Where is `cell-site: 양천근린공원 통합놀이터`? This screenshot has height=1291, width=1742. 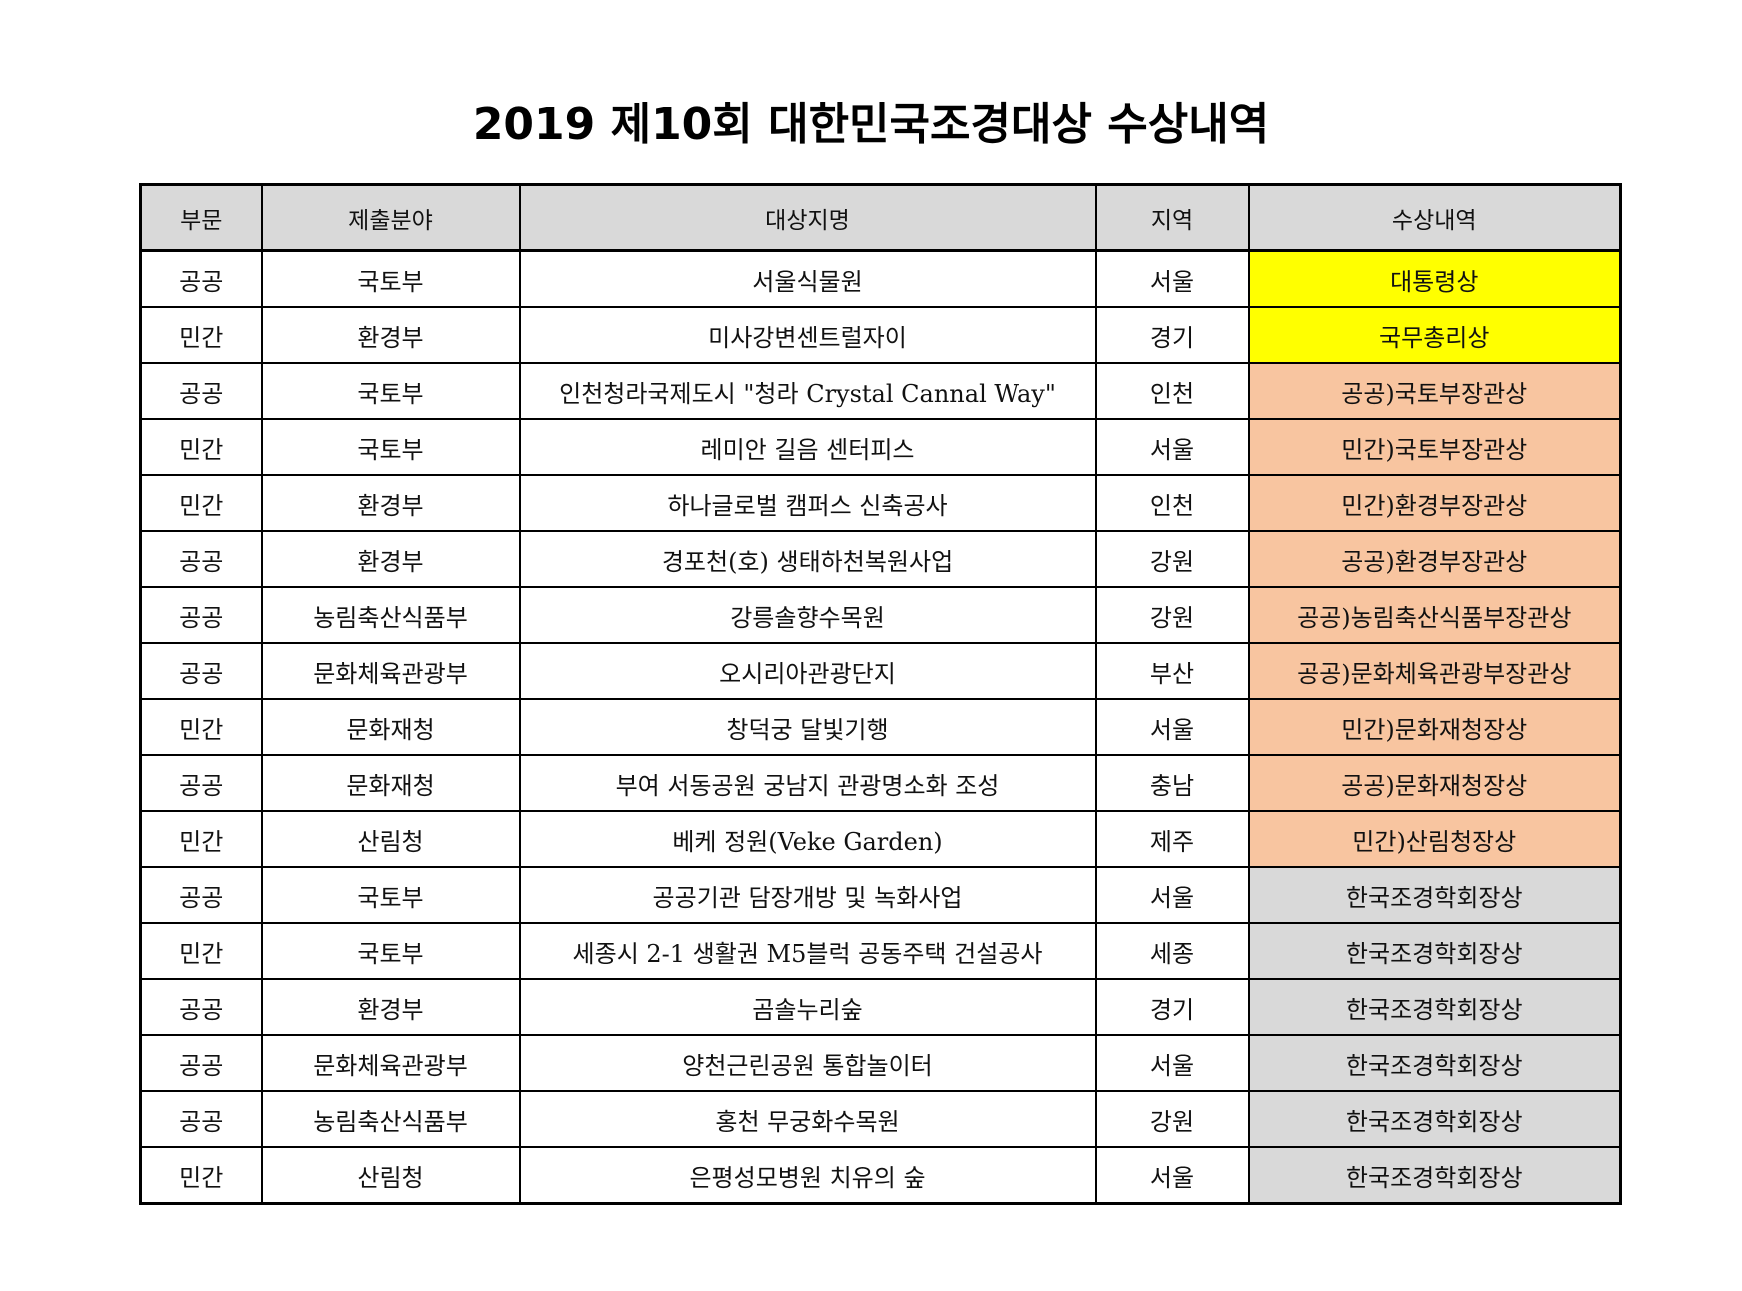
cell-site: 양천근린공원 통합놀이터 is located at coordinates (807, 1063).